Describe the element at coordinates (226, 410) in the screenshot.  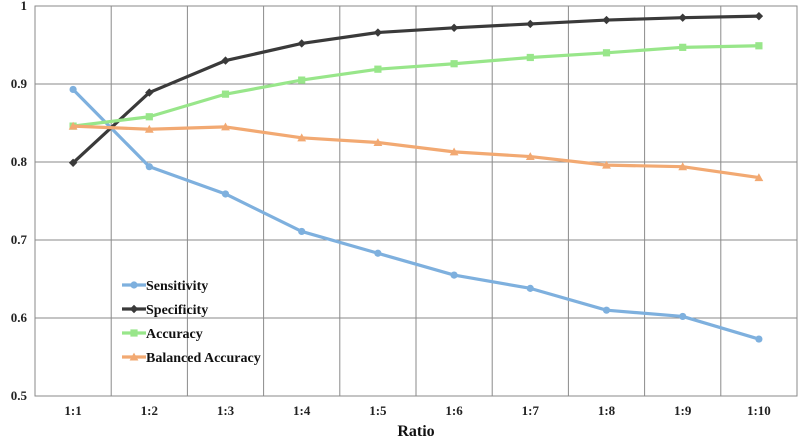
I see `x-tick-label: 1:3` at that location.